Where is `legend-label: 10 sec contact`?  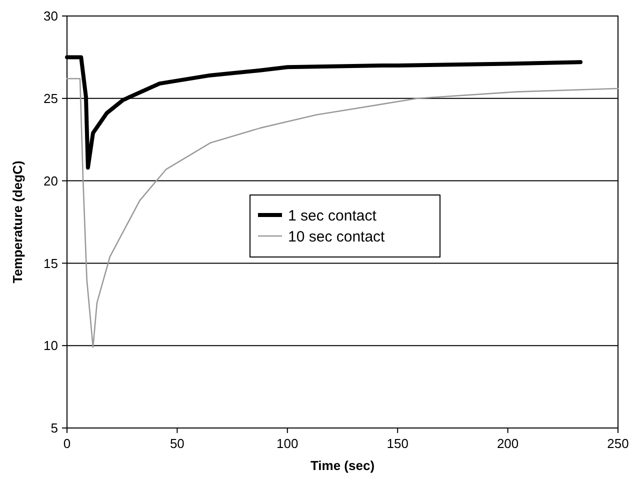 legend-label: 10 sec contact is located at coordinates (337, 237).